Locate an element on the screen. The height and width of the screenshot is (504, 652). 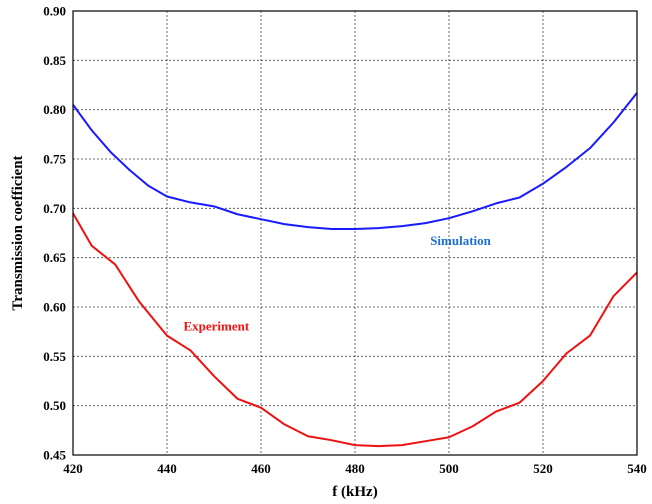
series-label-simulation: Simulation is located at coordinates (460, 240).